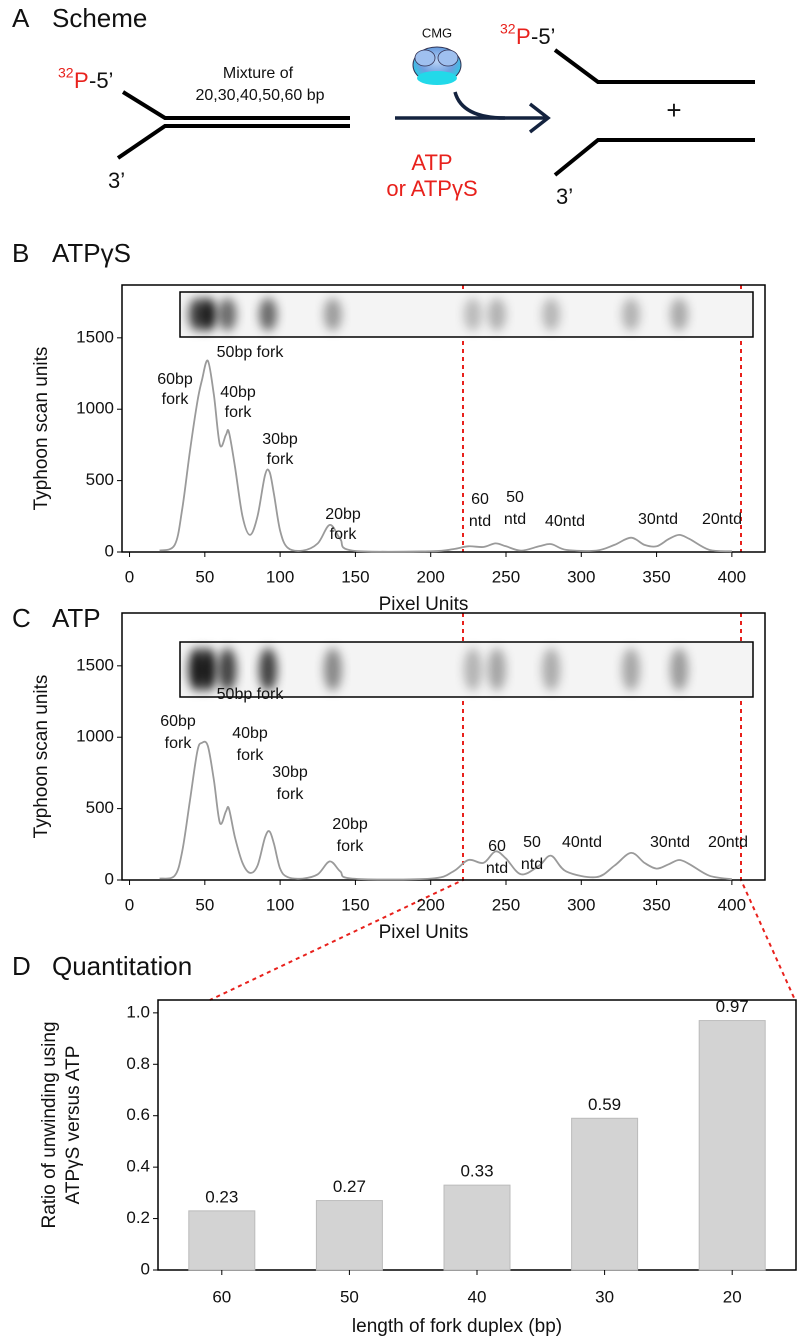 The height and width of the screenshot is (1342, 800). What do you see at coordinates (280, 439) in the screenshot?
I see `peak-annotation: 30bp` at bounding box center [280, 439].